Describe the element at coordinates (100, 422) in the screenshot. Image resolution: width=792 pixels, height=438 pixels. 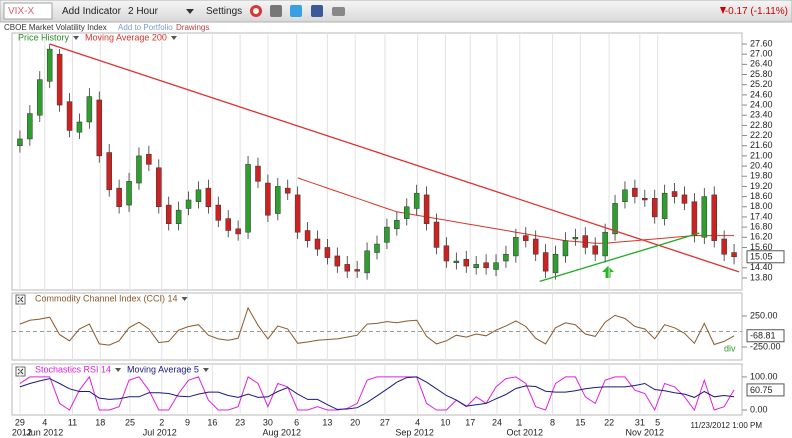
I see `x-tick-label: 18` at that location.